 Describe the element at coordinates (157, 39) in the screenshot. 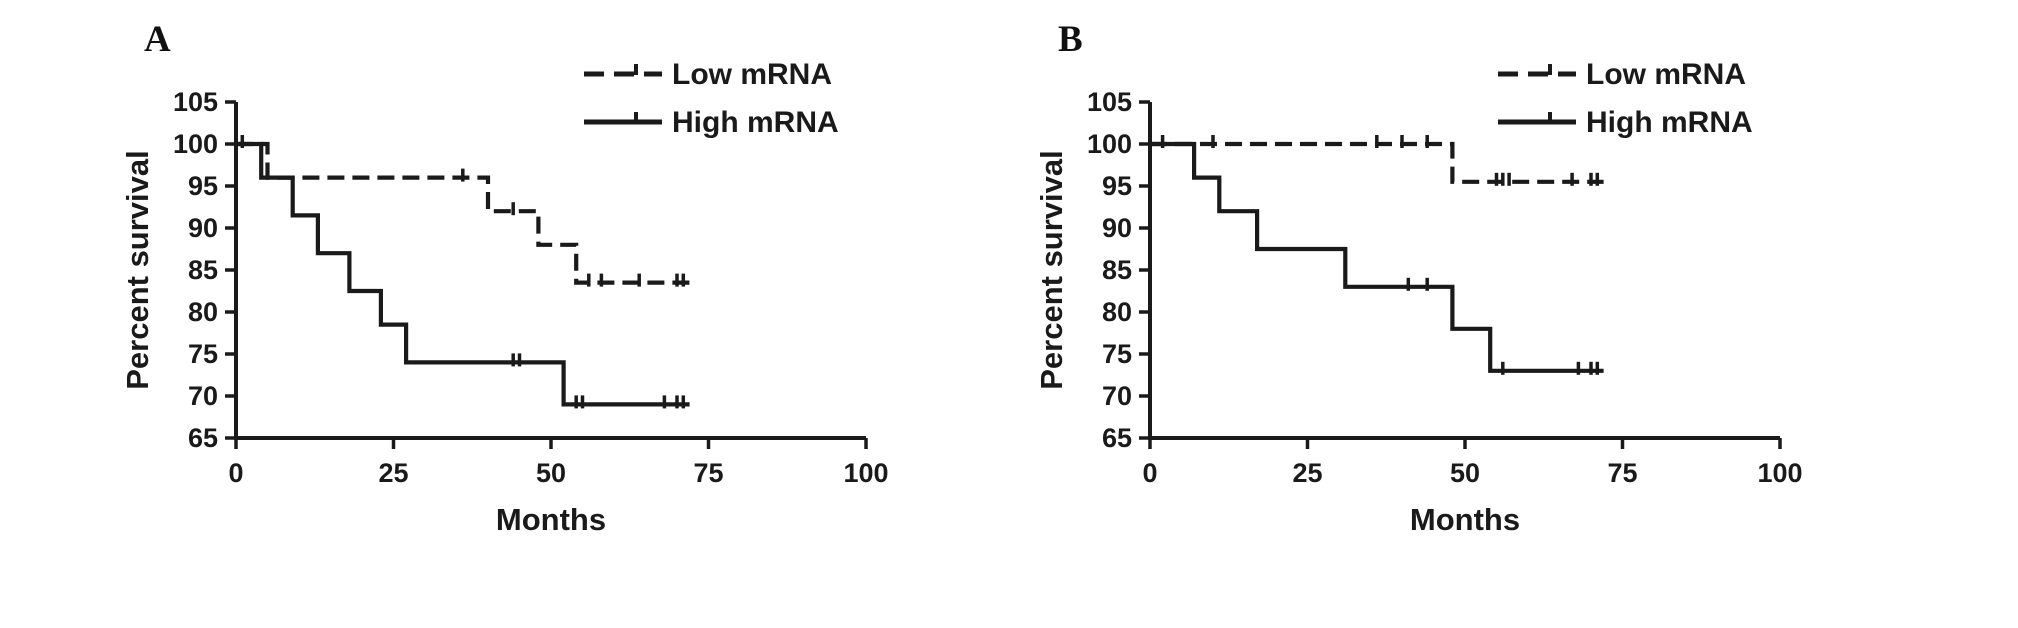

I see `panel-a-label: A` at that location.